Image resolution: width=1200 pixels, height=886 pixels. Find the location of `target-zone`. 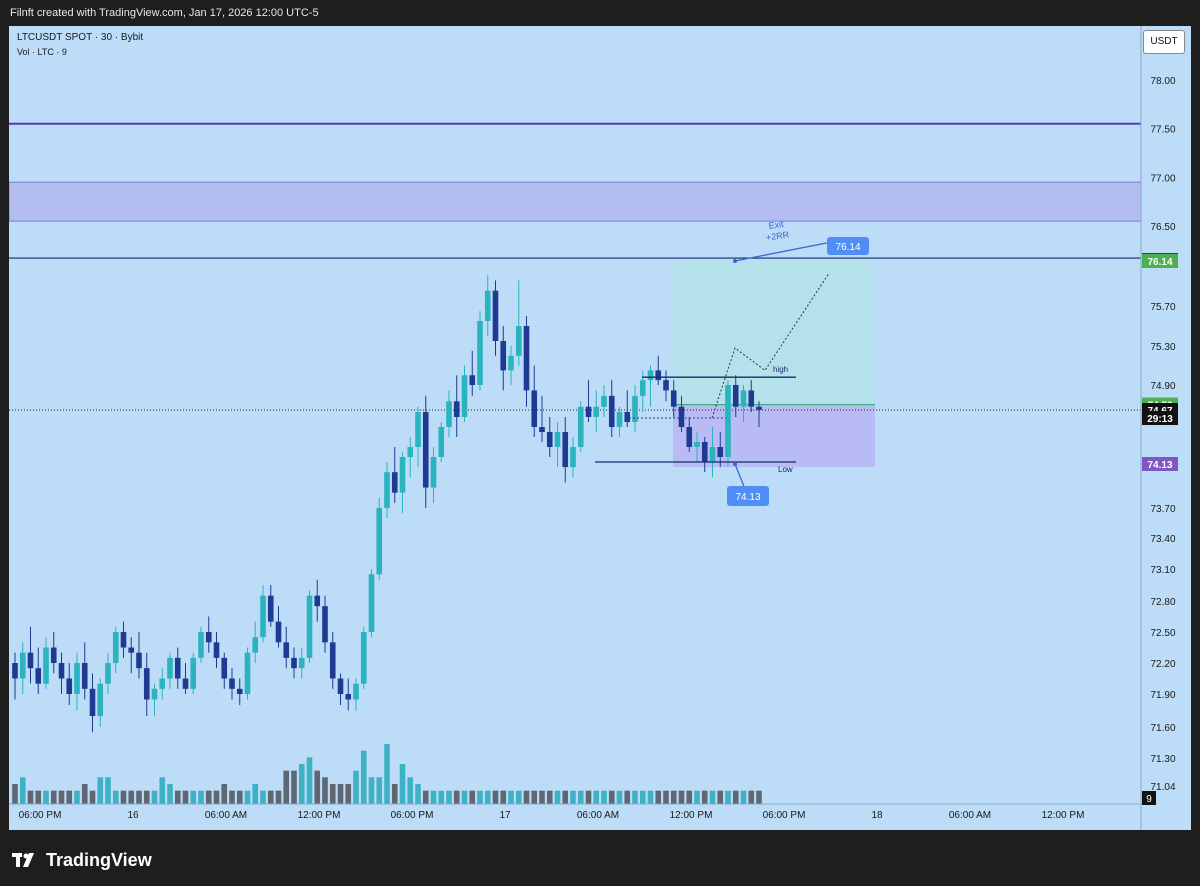

target-zone is located at coordinates (774, 333).